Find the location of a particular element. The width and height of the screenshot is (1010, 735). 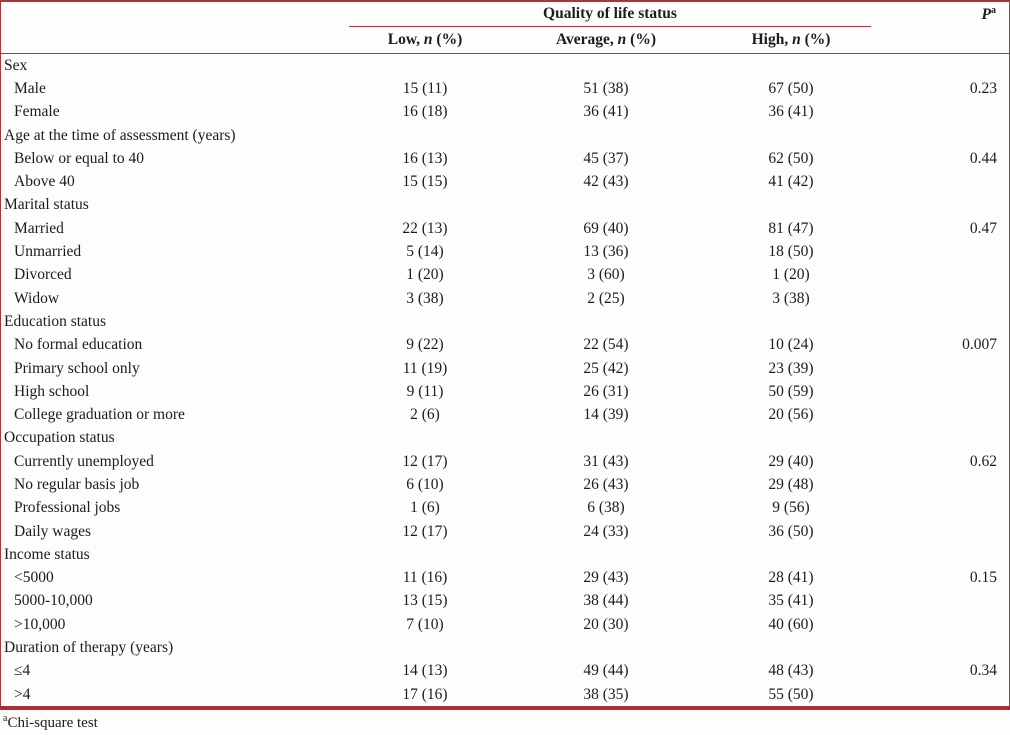

footnote-superscript: a is located at coordinates (5, 719).